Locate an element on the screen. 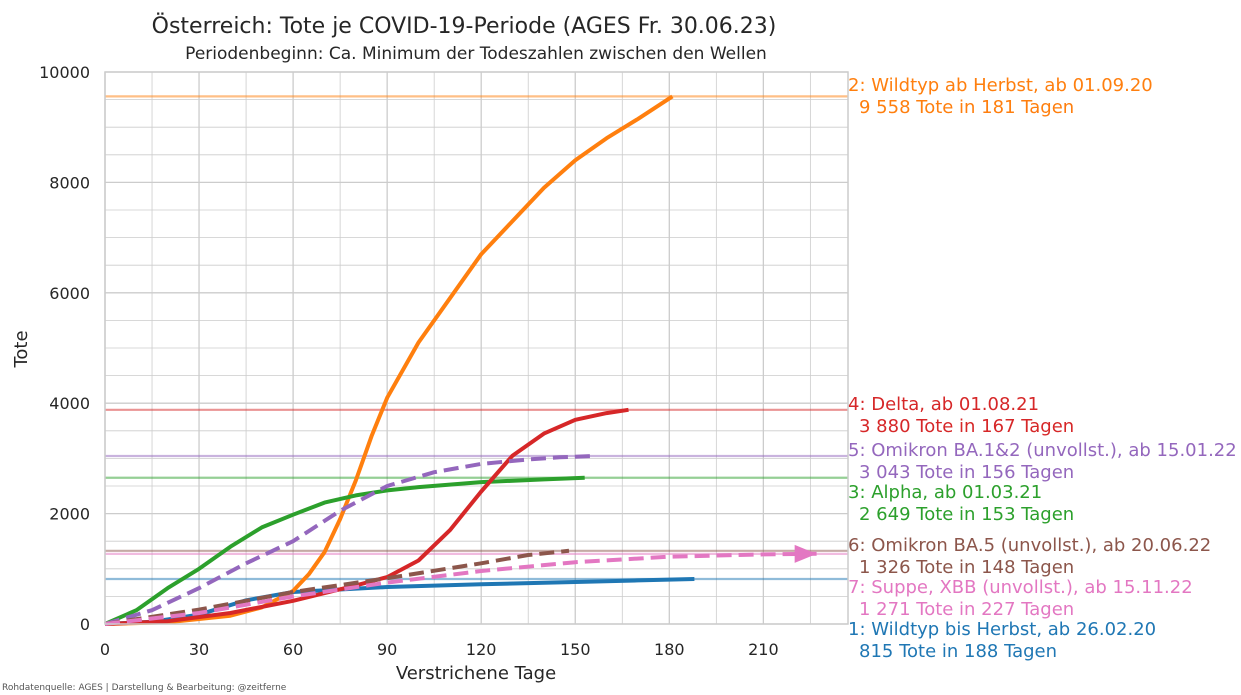 Image resolution: width=1241 pixels, height=695 pixels. annotation-name-7: 7: Suppe, XBB (unvollst.), ab 15.11.22 is located at coordinates (1020, 587).